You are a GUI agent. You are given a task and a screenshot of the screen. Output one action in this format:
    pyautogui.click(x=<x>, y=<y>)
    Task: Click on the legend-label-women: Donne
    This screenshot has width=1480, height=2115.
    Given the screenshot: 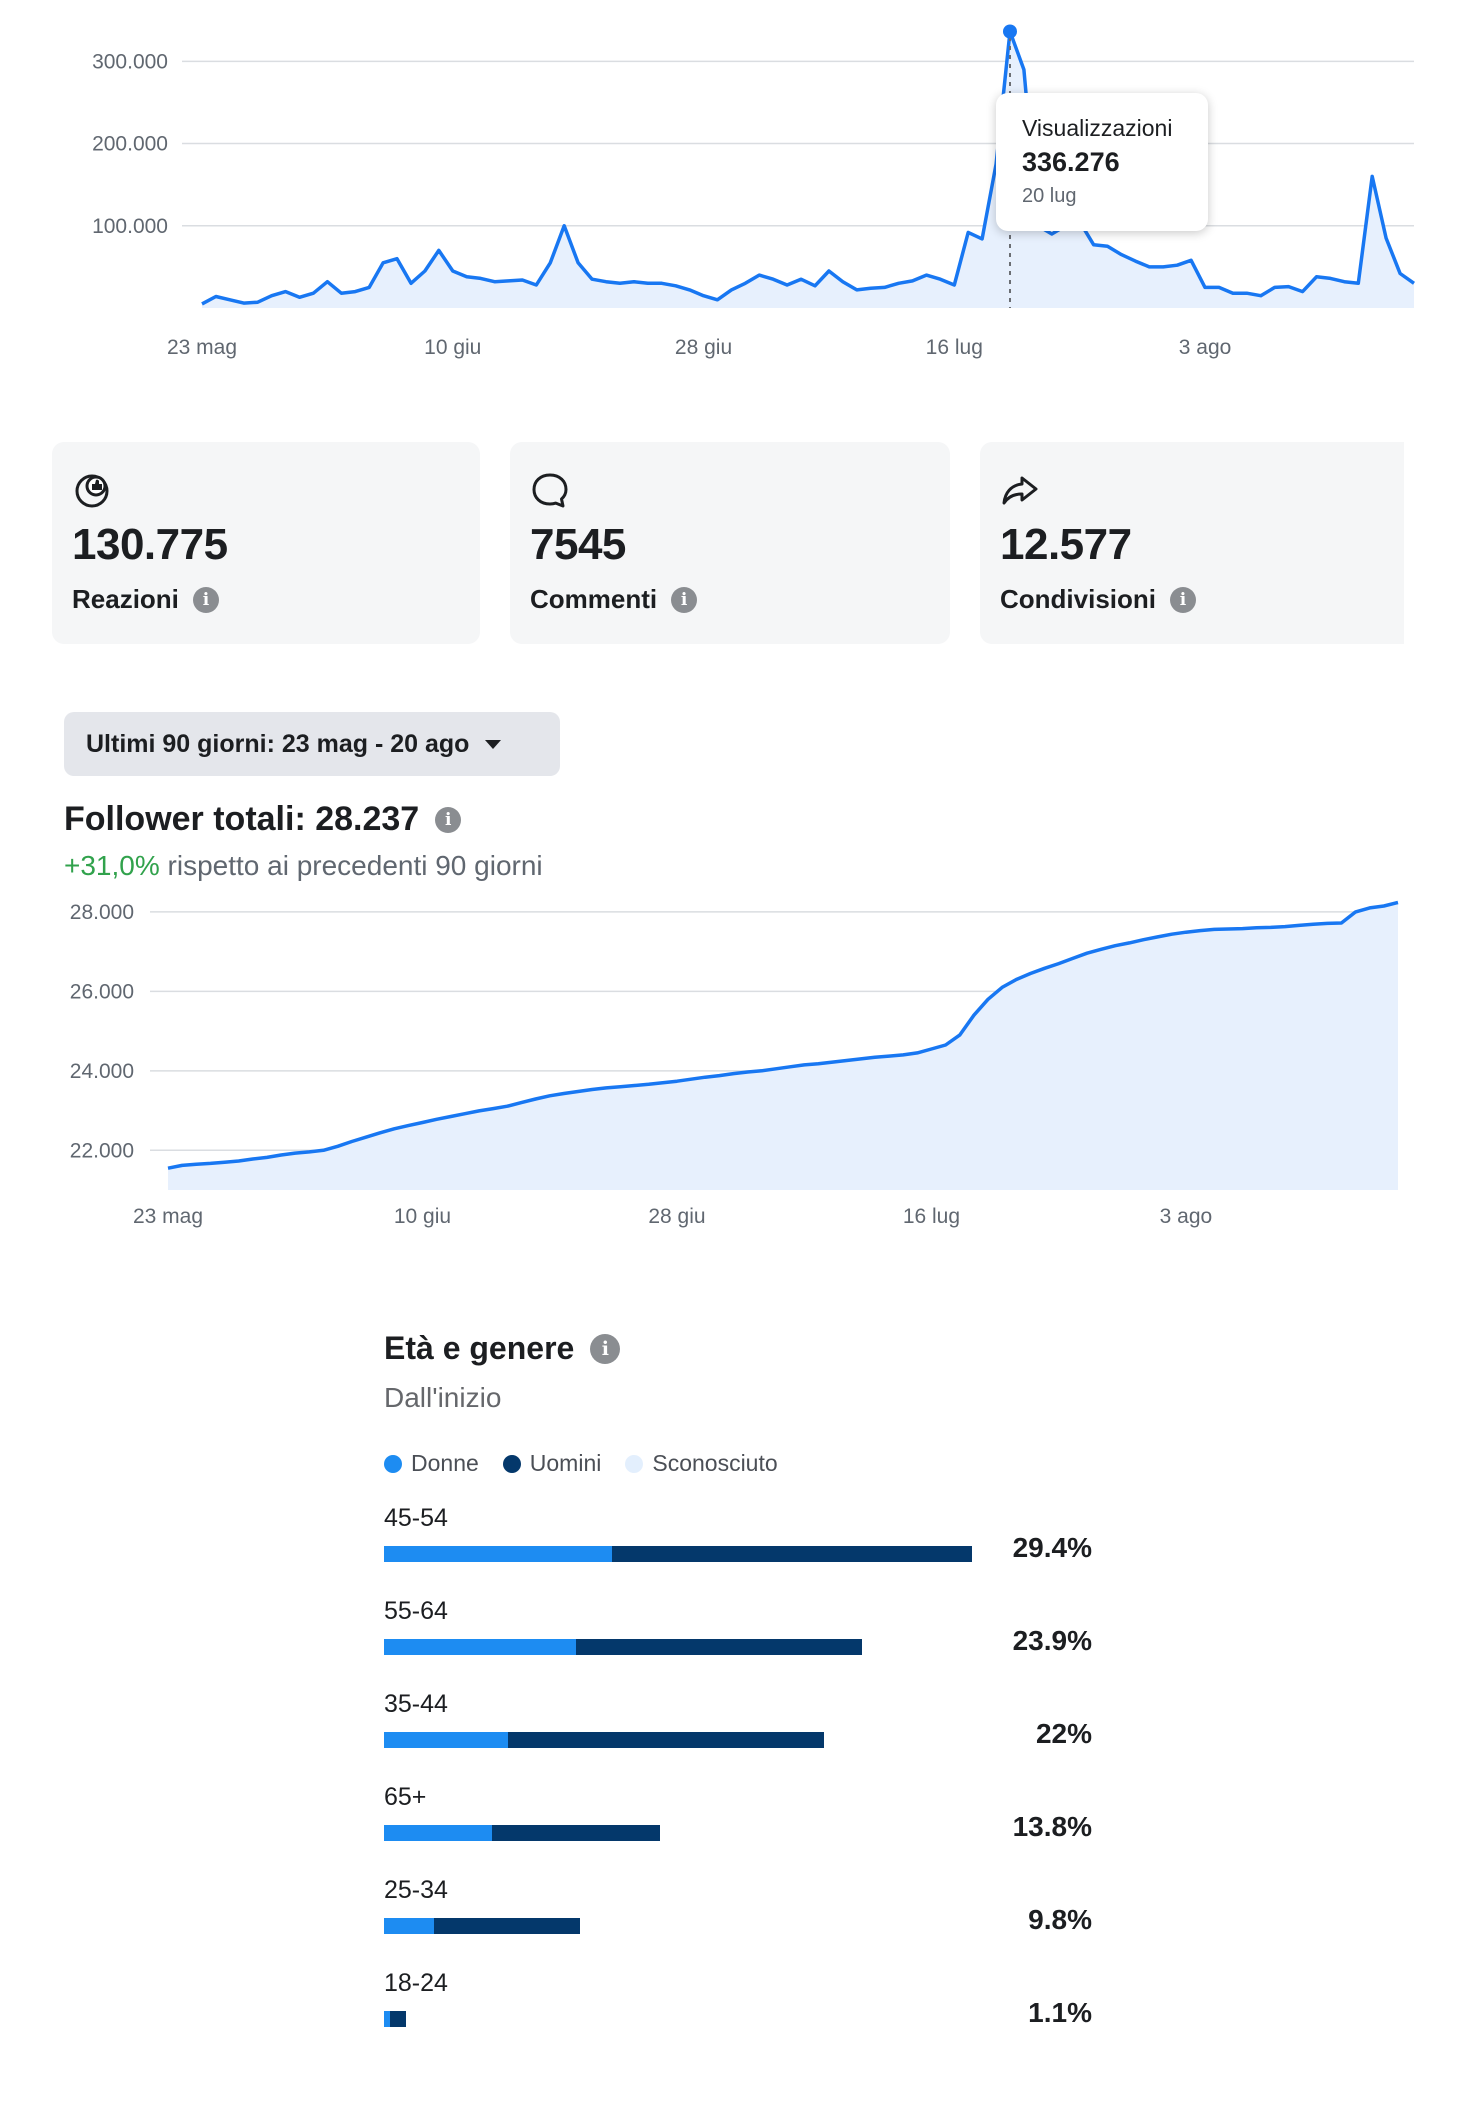 What is the action you would take?
    pyautogui.click(x=445, y=1463)
    